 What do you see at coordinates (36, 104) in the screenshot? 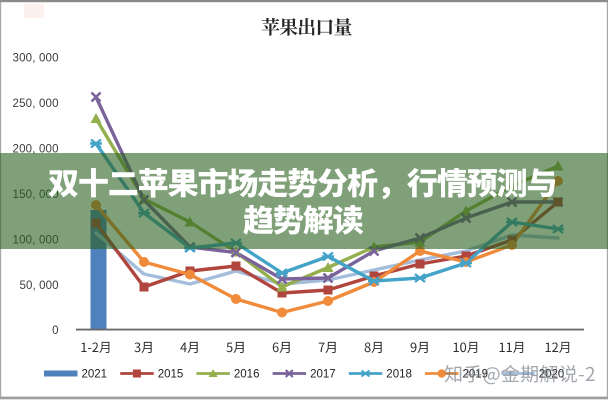
I see `svg-text: 250, 000` at bounding box center [36, 104].